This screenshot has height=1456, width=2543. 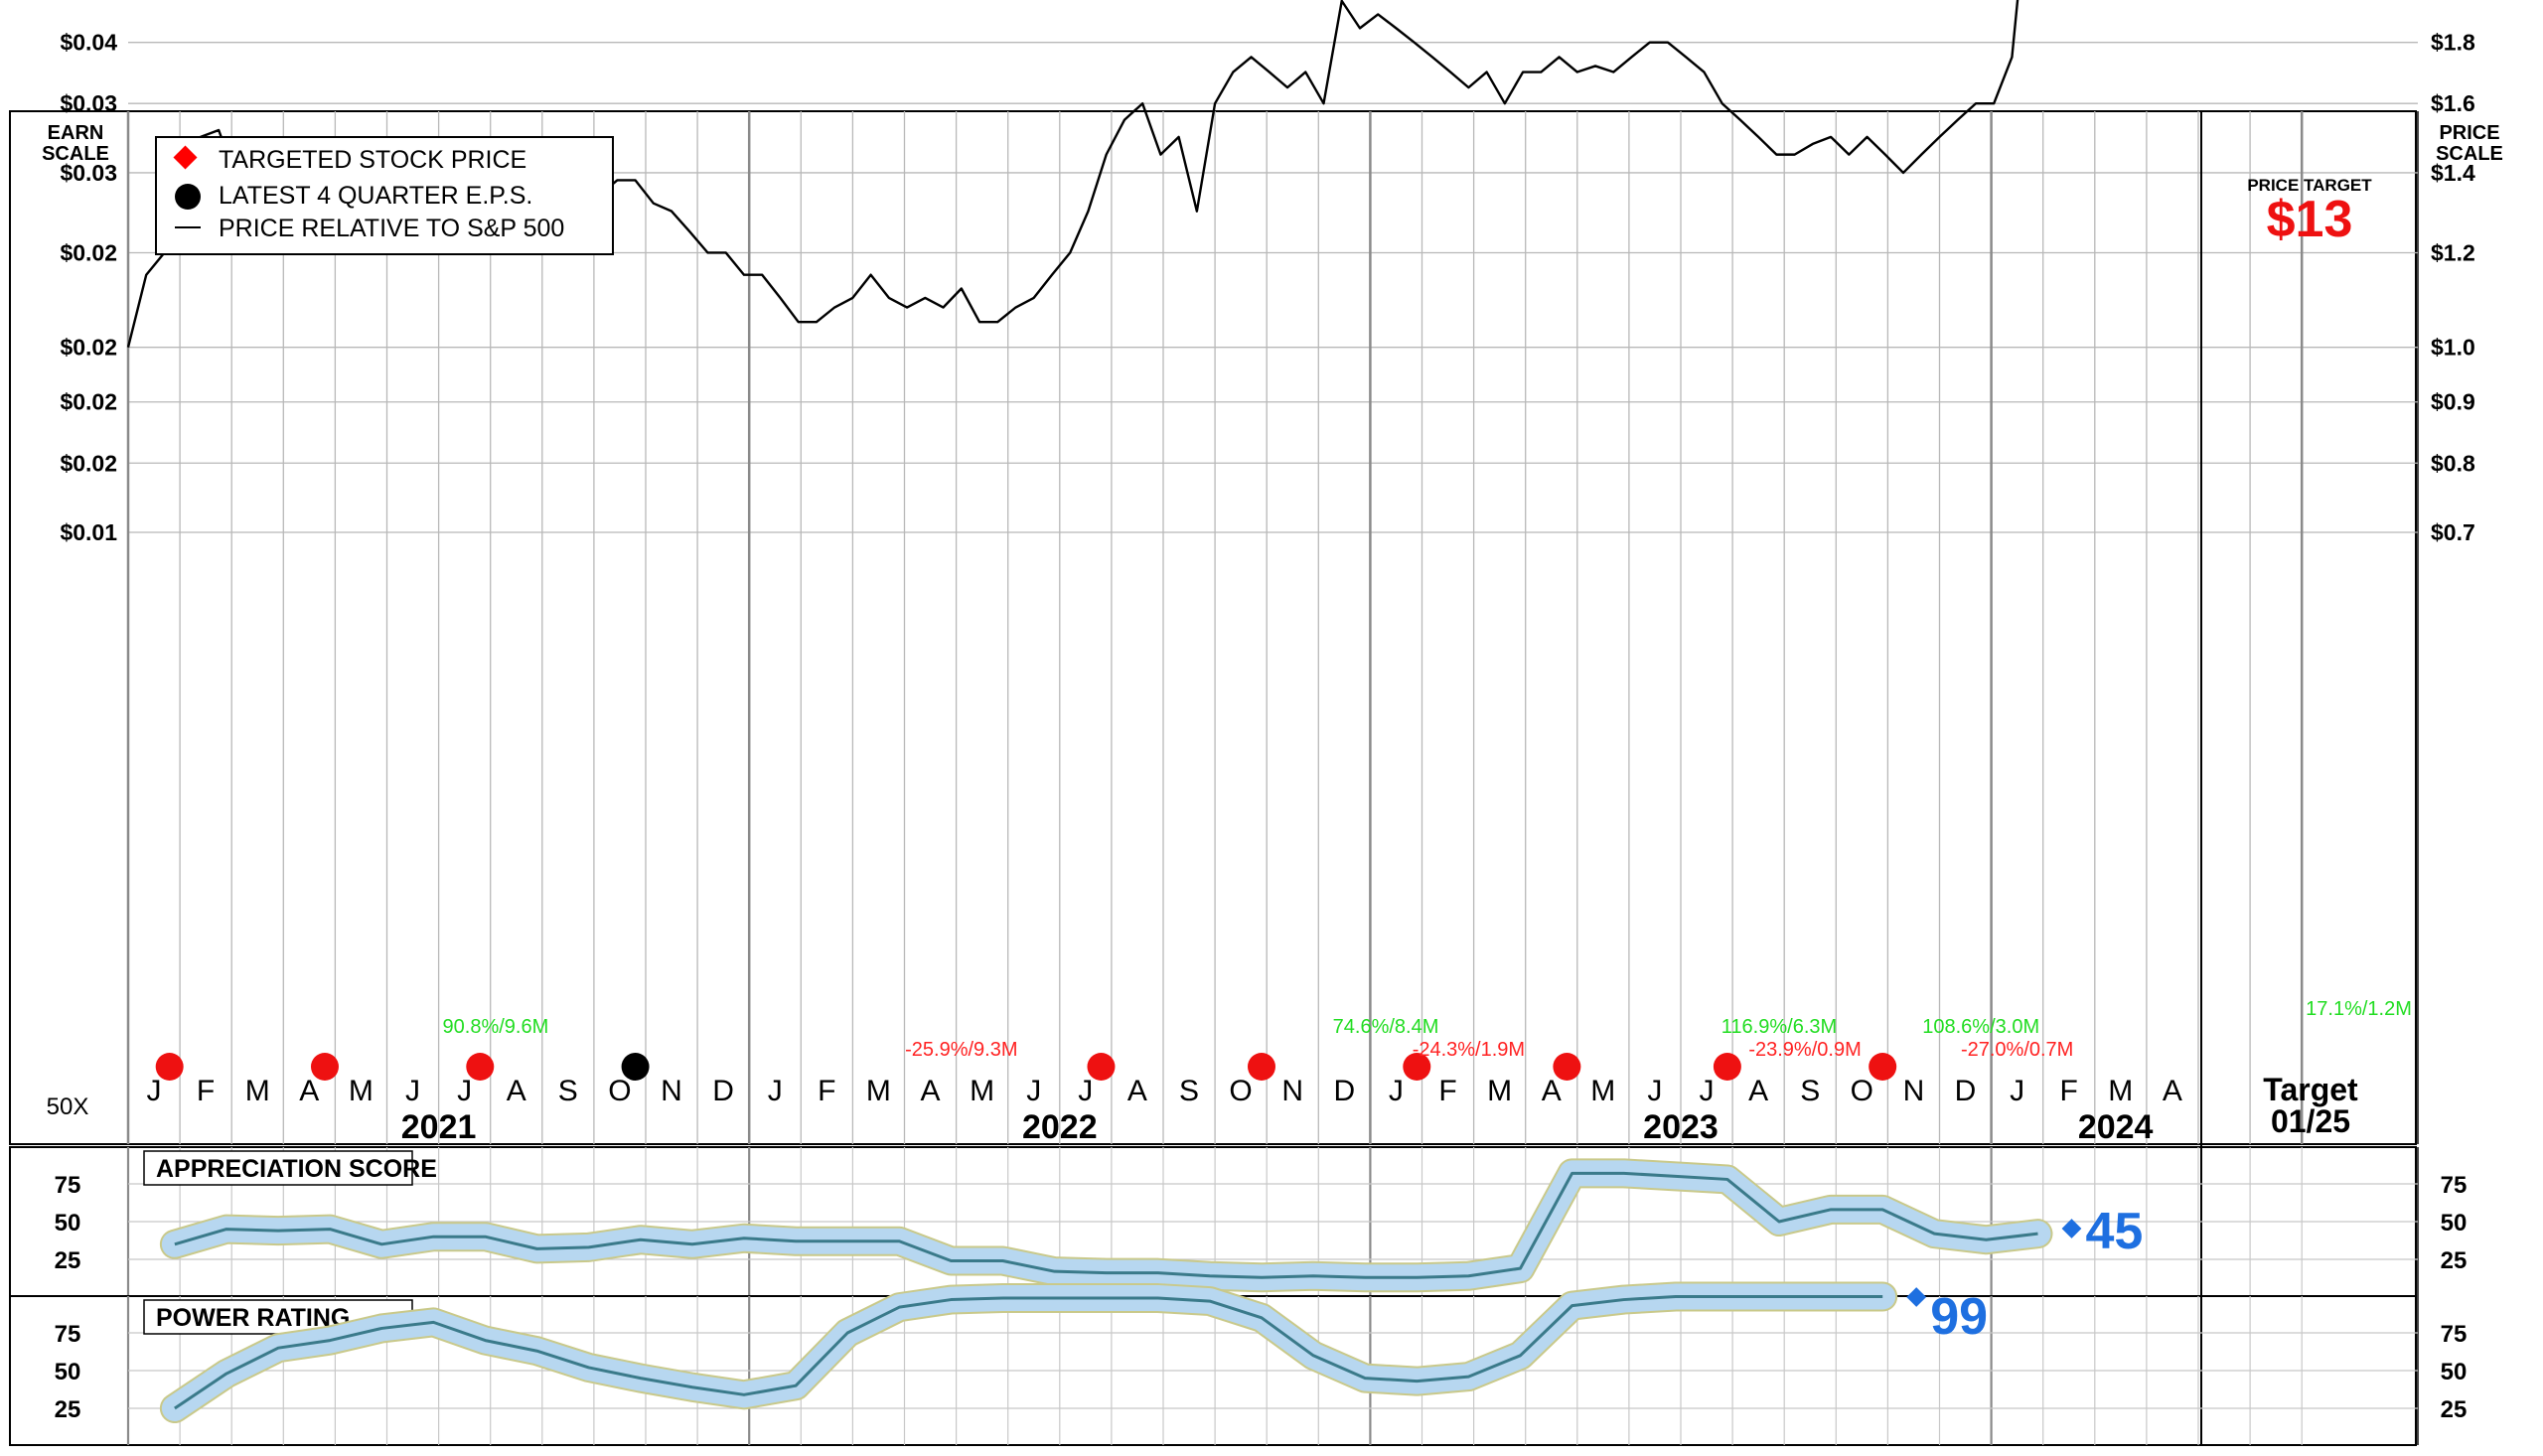 I want to click on volume-annotation: -27.0%/0.7M, so click(x=2017, y=1050).